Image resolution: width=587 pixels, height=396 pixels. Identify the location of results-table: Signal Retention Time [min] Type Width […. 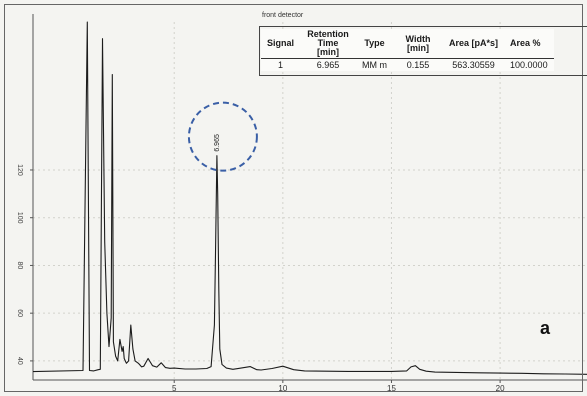
(407, 50).